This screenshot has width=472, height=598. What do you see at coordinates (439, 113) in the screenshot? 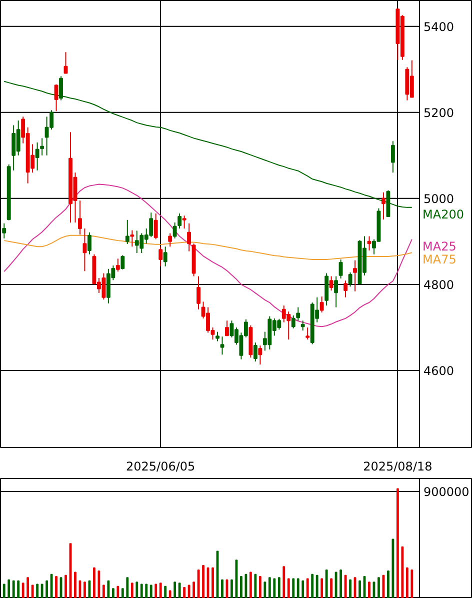
I see `y-tick-label: 5200` at bounding box center [439, 113].